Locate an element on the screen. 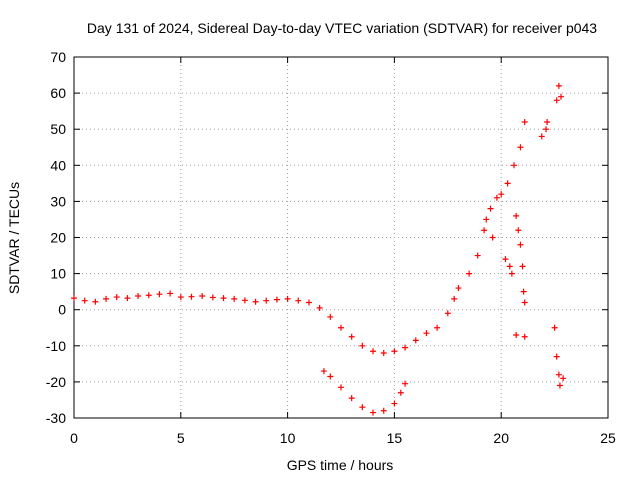 Image resolution: width=640 pixels, height=480 pixels. x-tick-label: 20 is located at coordinates (501, 438).